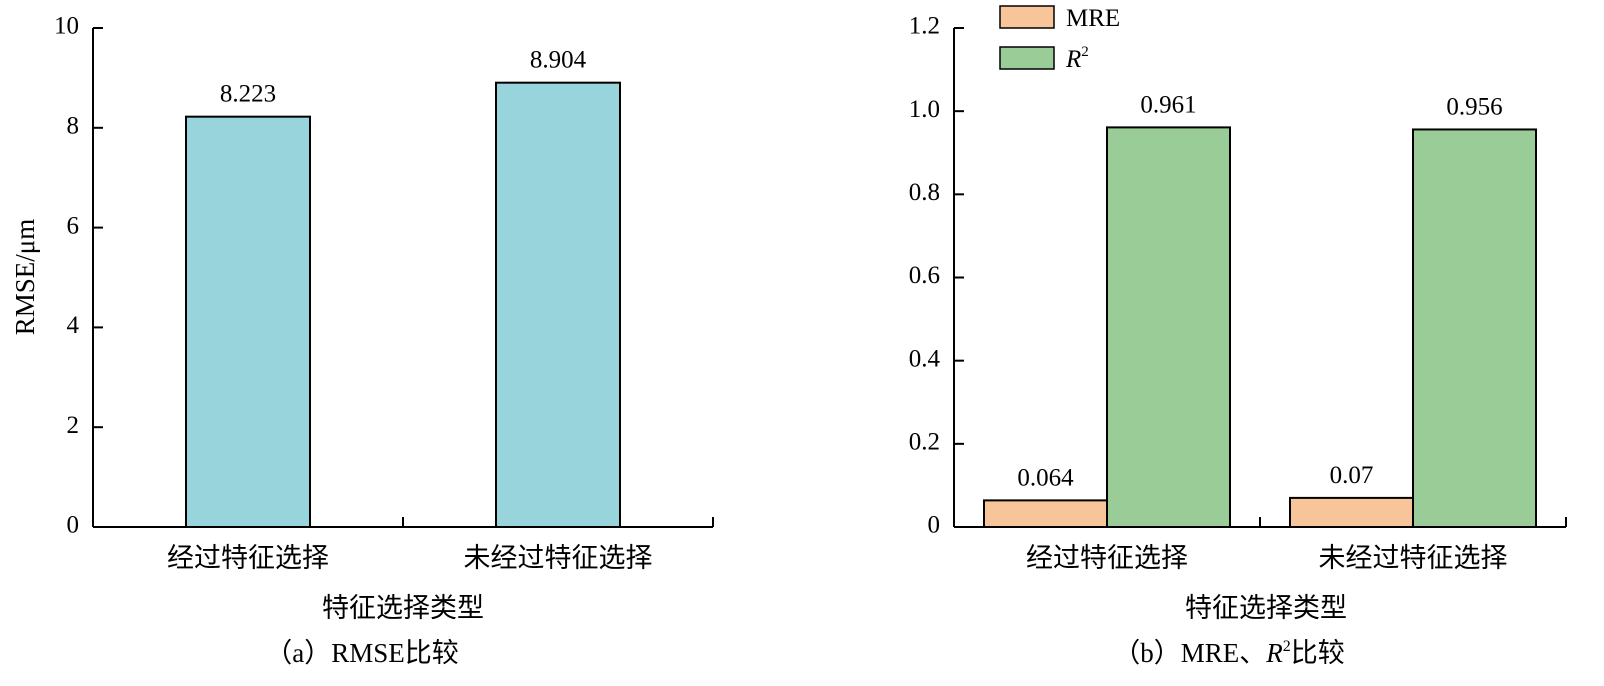 The width and height of the screenshot is (1604, 686). What do you see at coordinates (924, 192) in the screenshot?
I see `y-tick-label: 0.8` at bounding box center [924, 192].